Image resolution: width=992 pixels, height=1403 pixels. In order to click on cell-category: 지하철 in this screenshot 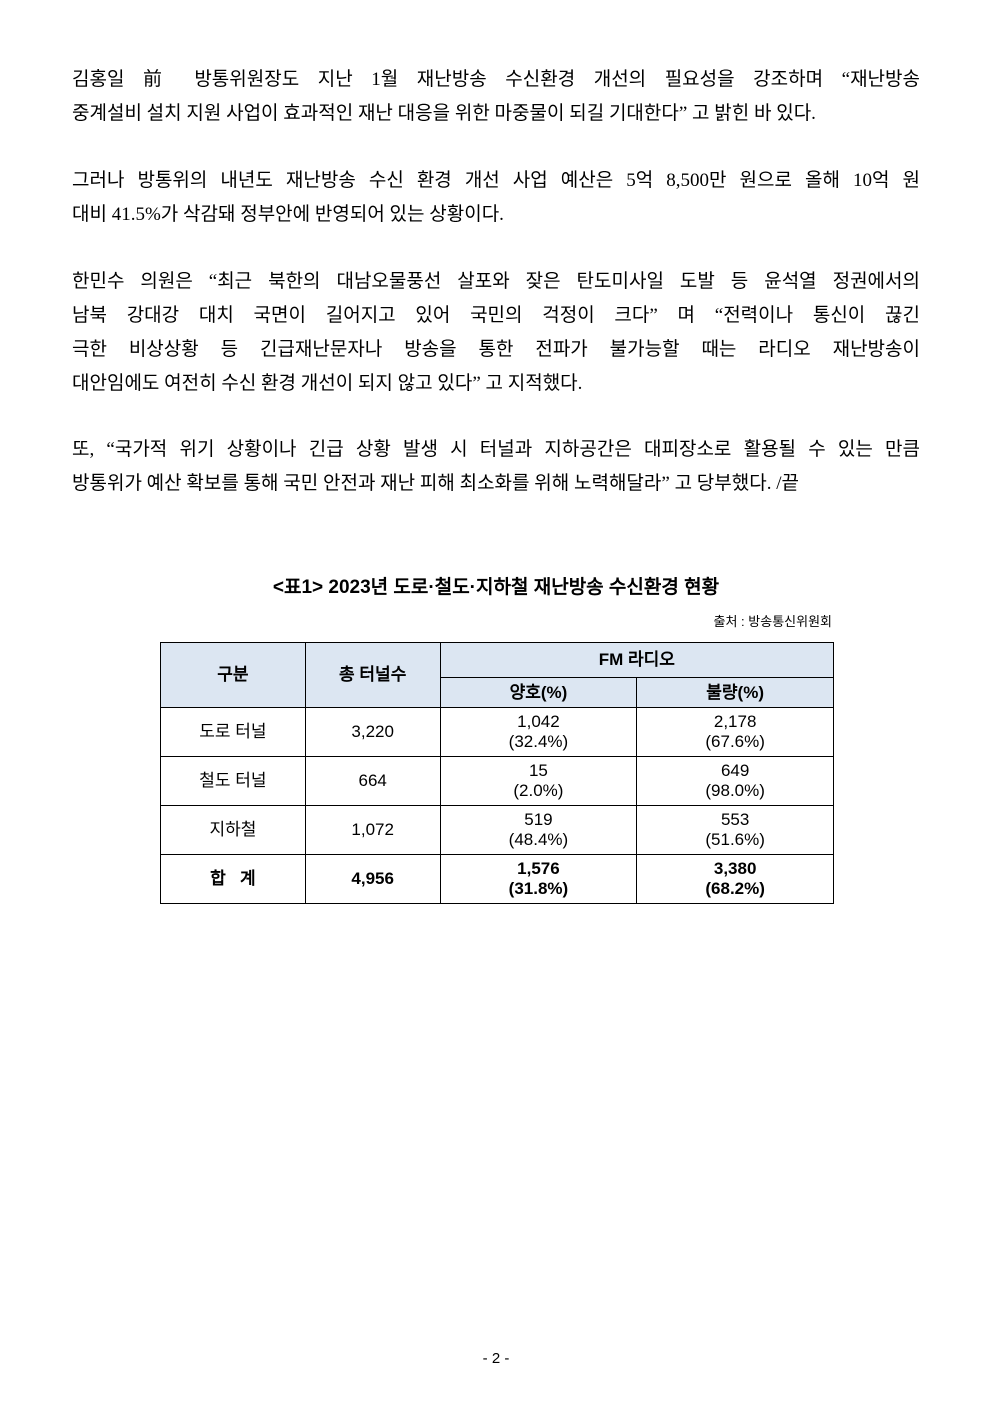, I will do `click(233, 830)`.